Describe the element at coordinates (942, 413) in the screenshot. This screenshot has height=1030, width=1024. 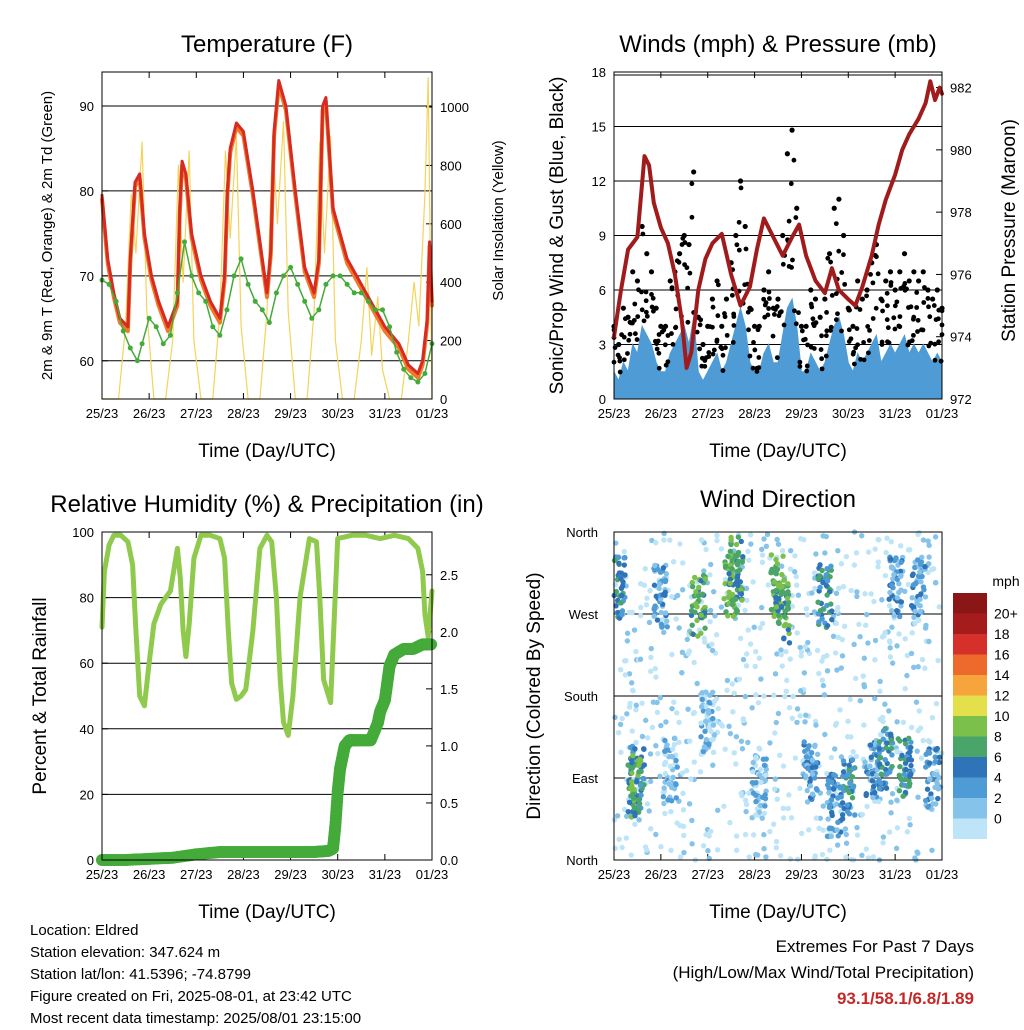
I see `wind-xtick-label: 01/23` at that location.